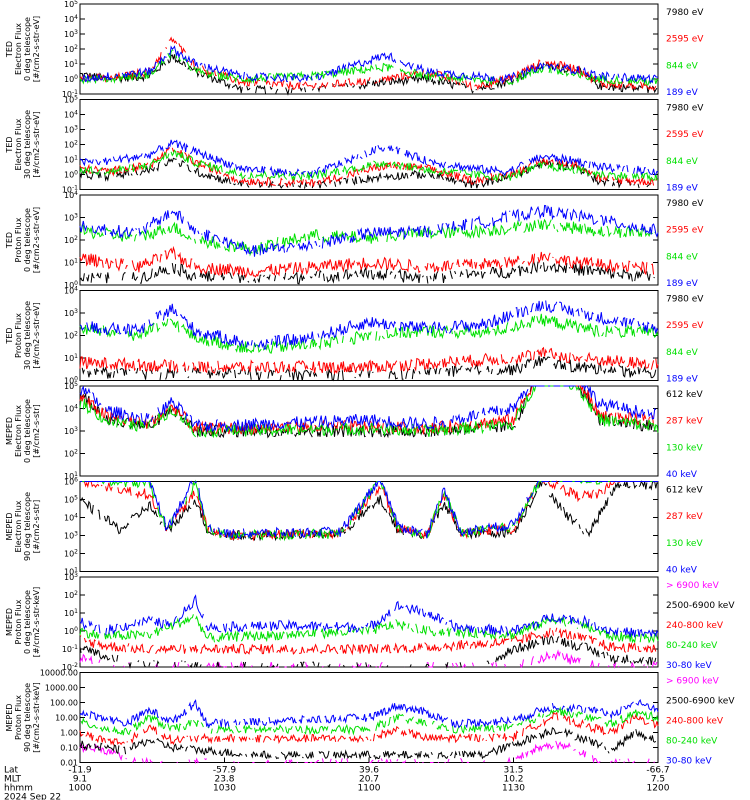 The height and width of the screenshot is (800, 750). I want to click on x-row-label: MLT, so click(13, 780).